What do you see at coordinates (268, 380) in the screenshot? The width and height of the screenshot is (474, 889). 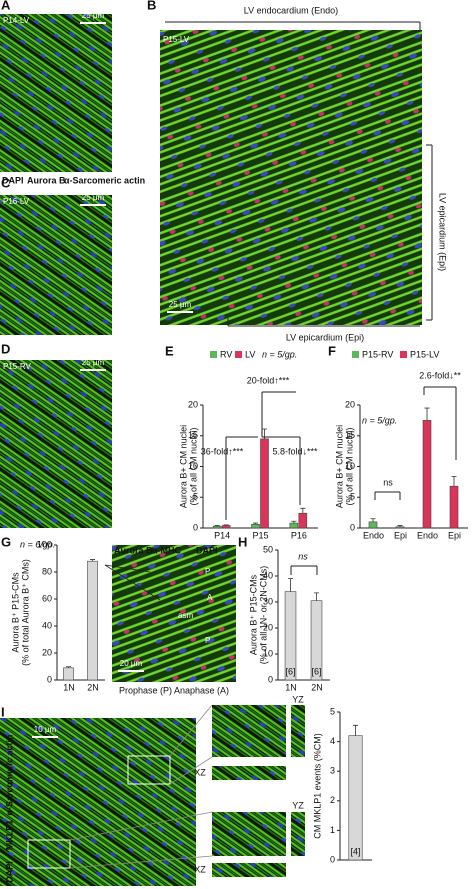 I see `annotation: 20-fold↑***` at bounding box center [268, 380].